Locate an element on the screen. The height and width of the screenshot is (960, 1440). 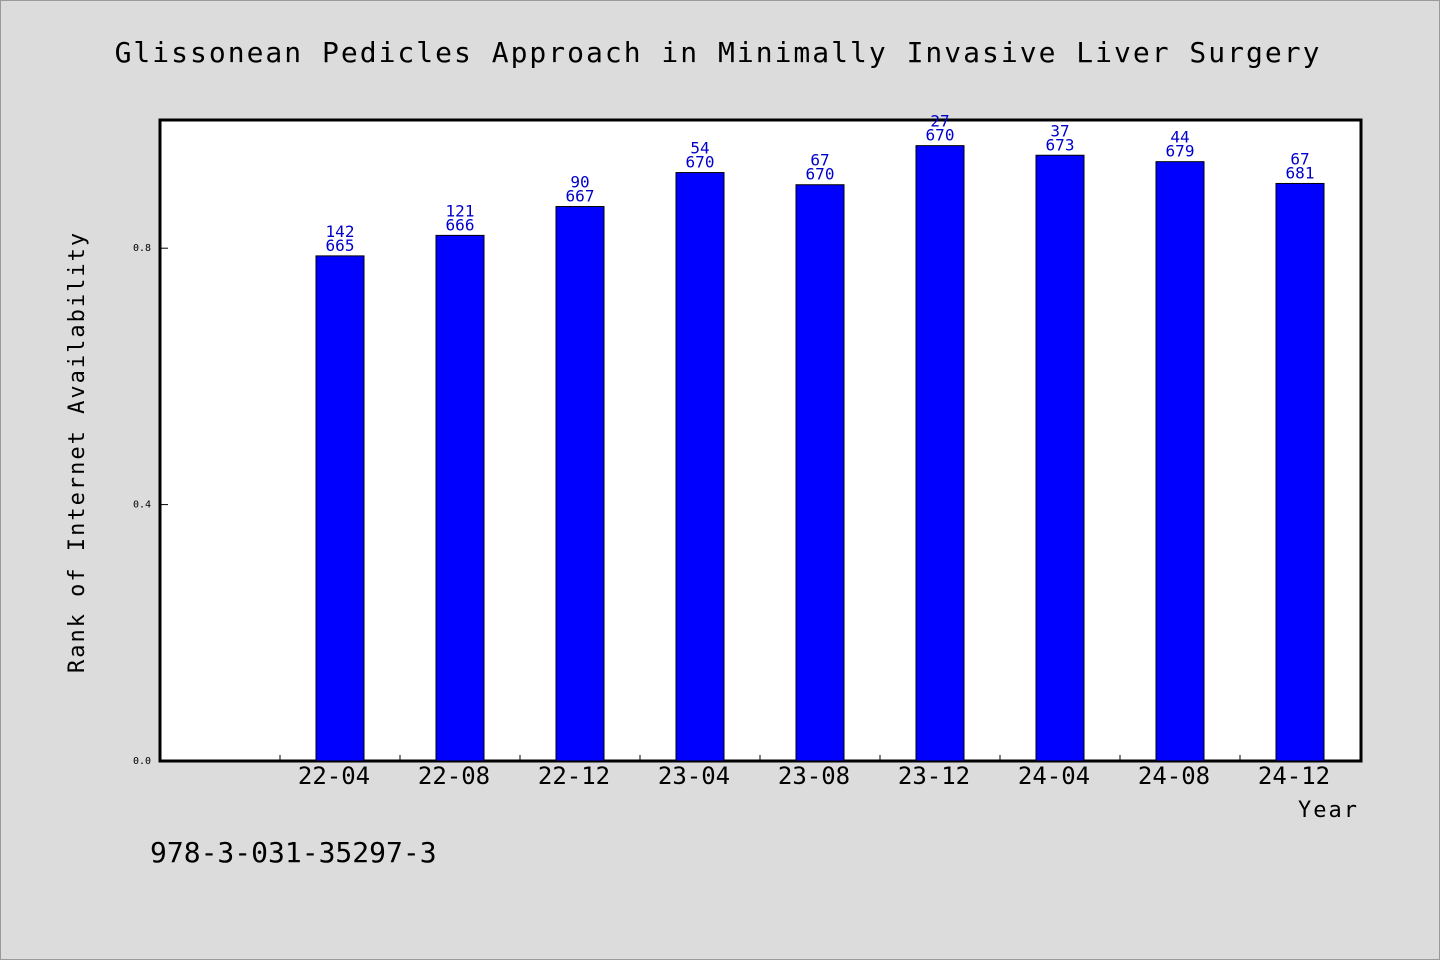
bar-total-label: 665 is located at coordinates (340, 245).